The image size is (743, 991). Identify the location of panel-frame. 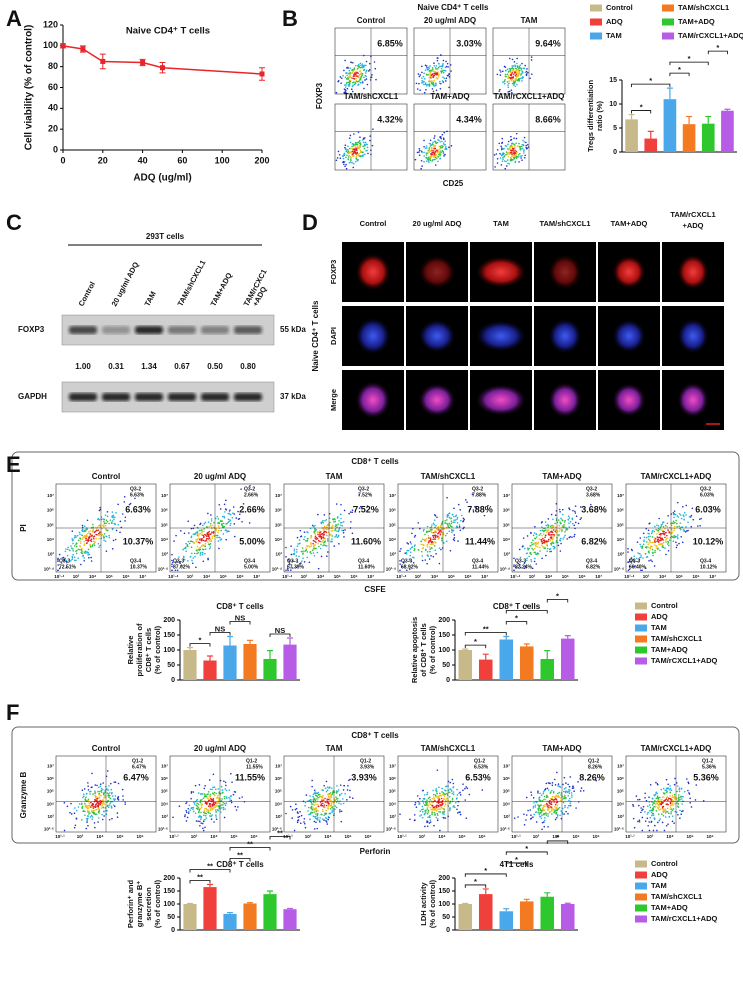
(375, 516).